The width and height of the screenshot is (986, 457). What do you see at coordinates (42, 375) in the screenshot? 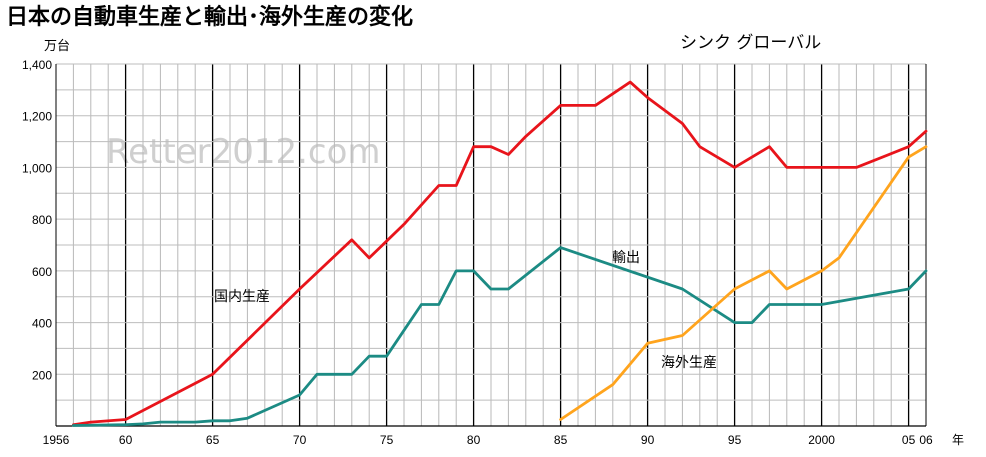
I see `y-tick-label: 200` at bounding box center [42, 375].